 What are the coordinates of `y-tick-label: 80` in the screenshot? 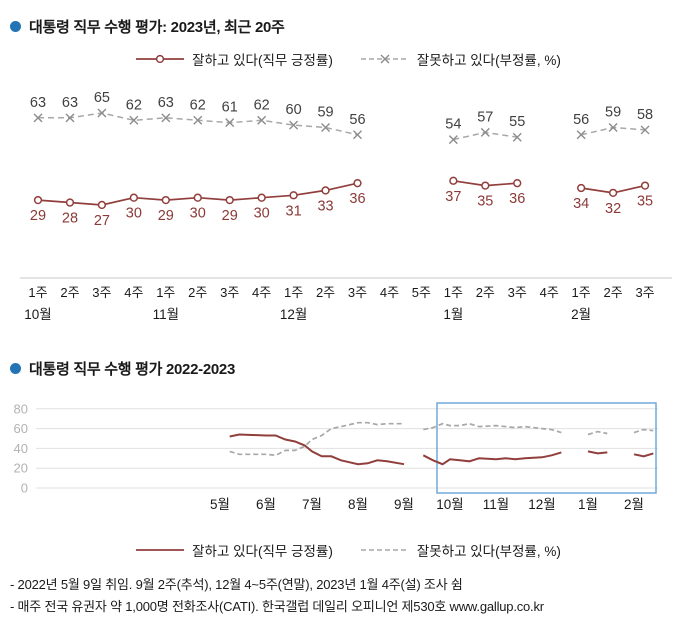 It's located at (21, 408).